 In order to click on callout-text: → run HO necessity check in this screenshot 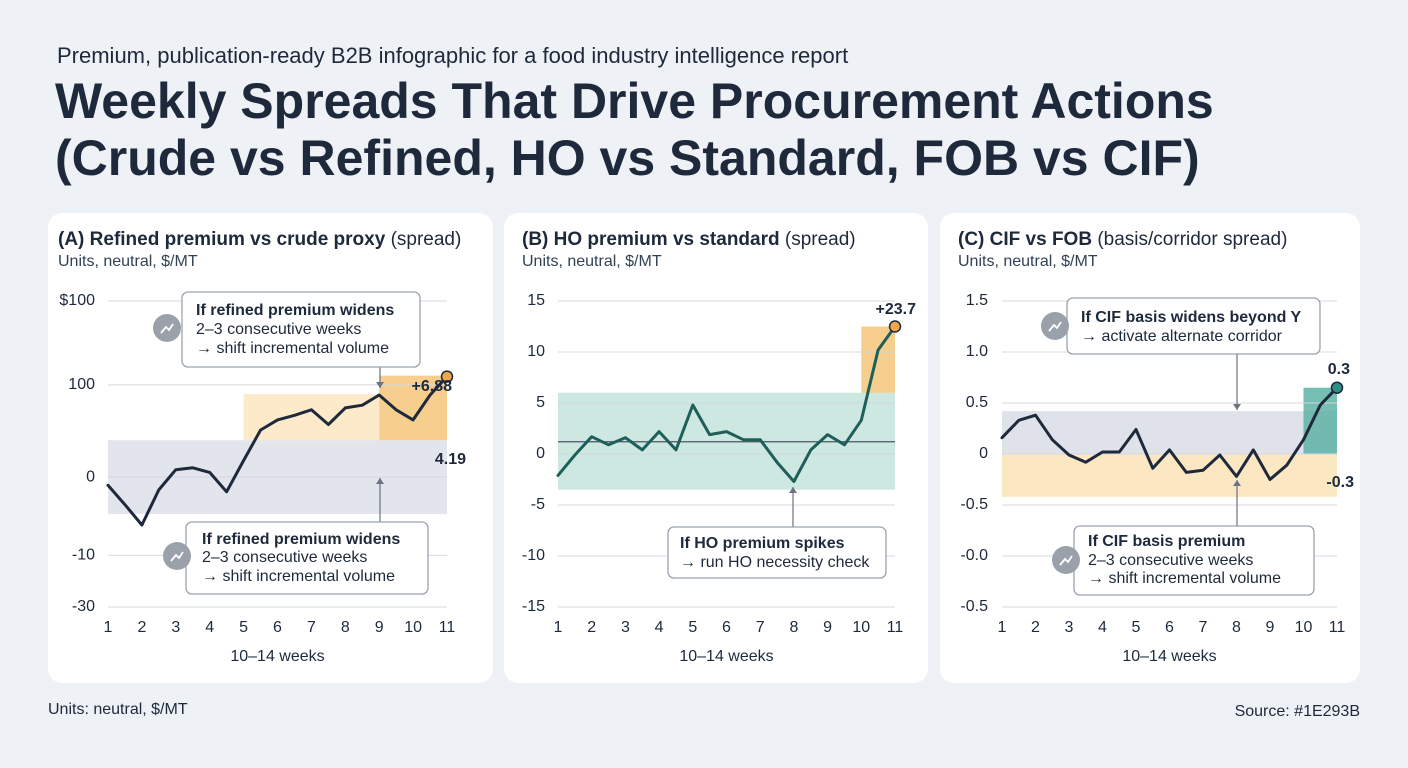, I will do `click(775, 562)`.